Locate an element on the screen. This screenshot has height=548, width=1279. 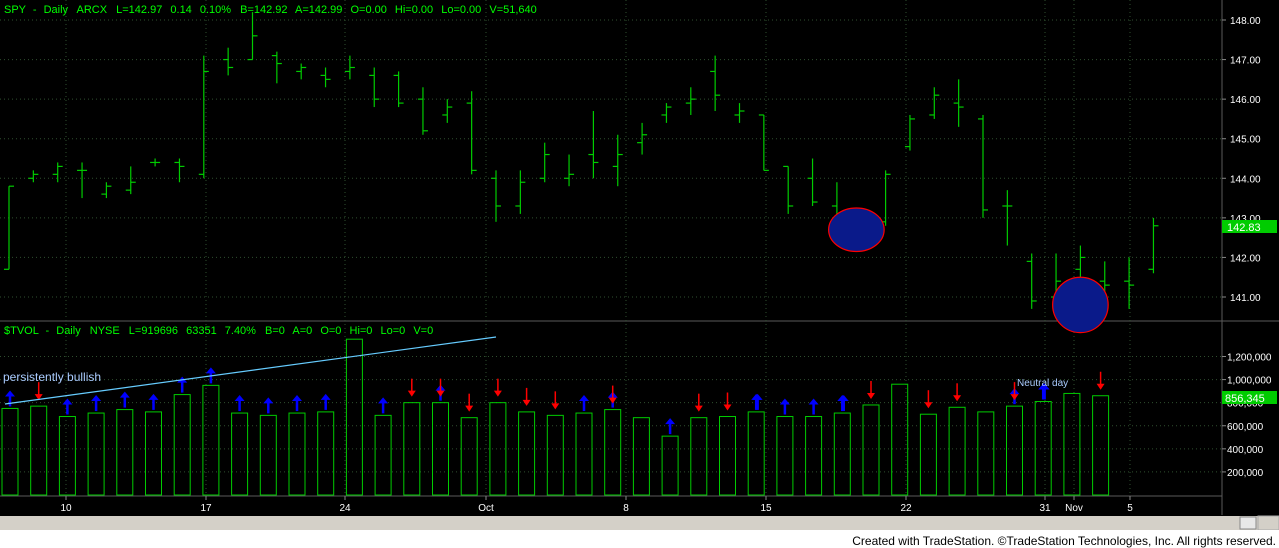
time-tick-label: 31 is located at coordinates (1045, 508).